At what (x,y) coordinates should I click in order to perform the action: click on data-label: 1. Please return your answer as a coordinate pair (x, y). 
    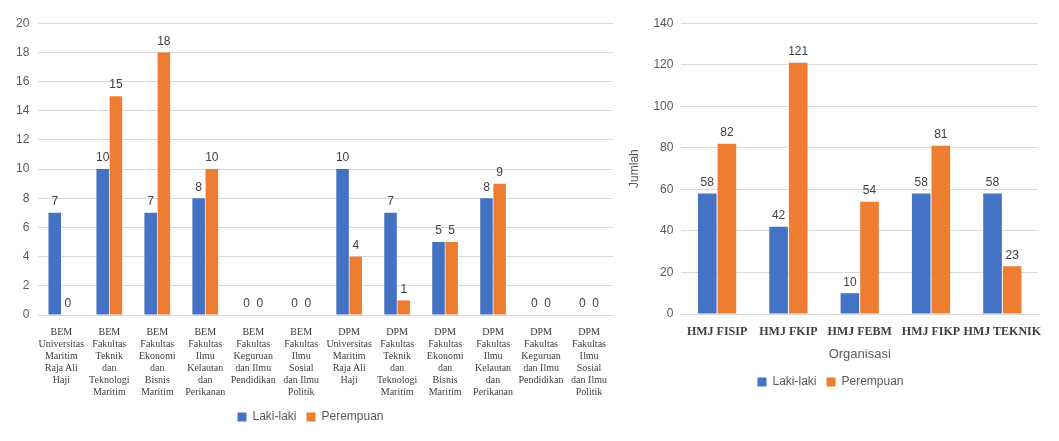
    Looking at the image, I should click on (404, 288).